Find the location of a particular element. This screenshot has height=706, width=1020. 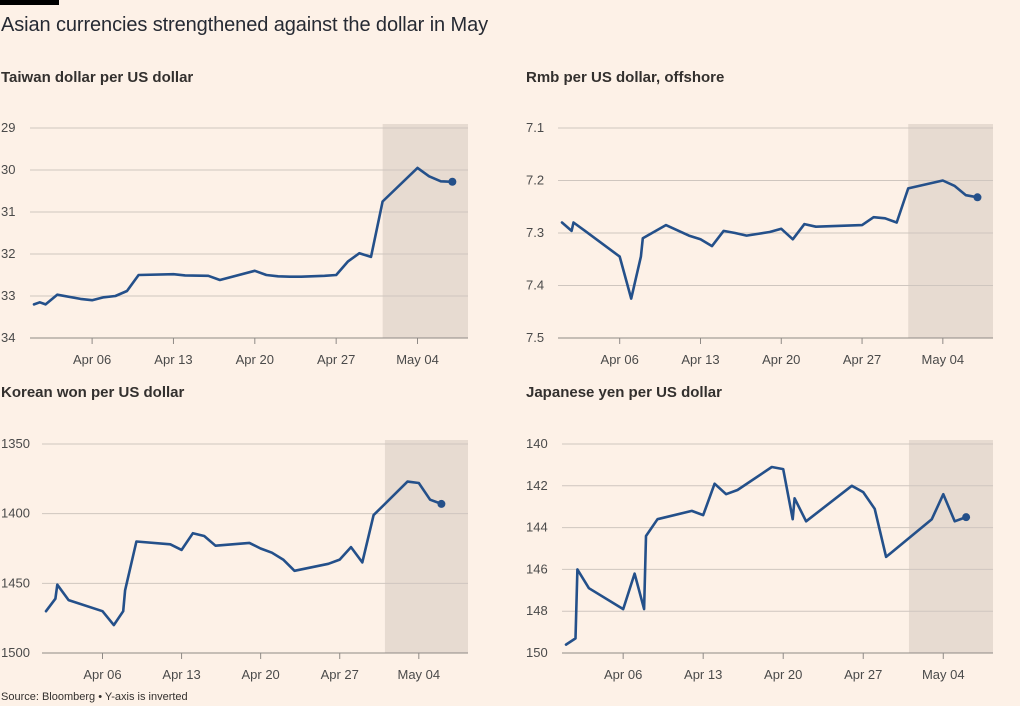

y-tick-label: 32 is located at coordinates (8, 253).